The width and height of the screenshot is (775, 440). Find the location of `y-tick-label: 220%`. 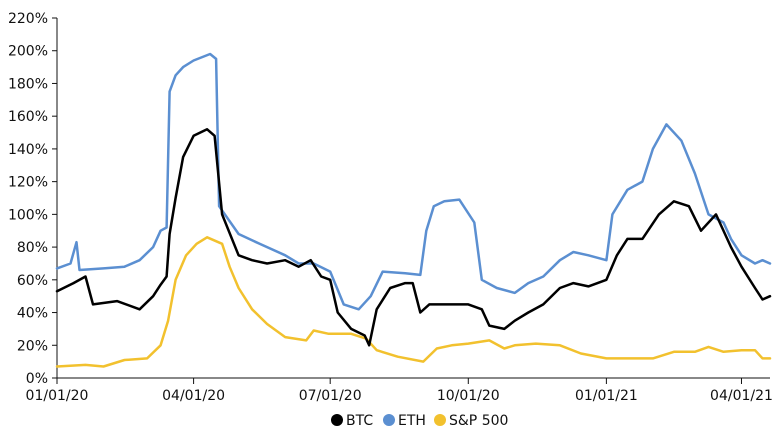

y-tick-label: 220% is located at coordinates (28, 19).